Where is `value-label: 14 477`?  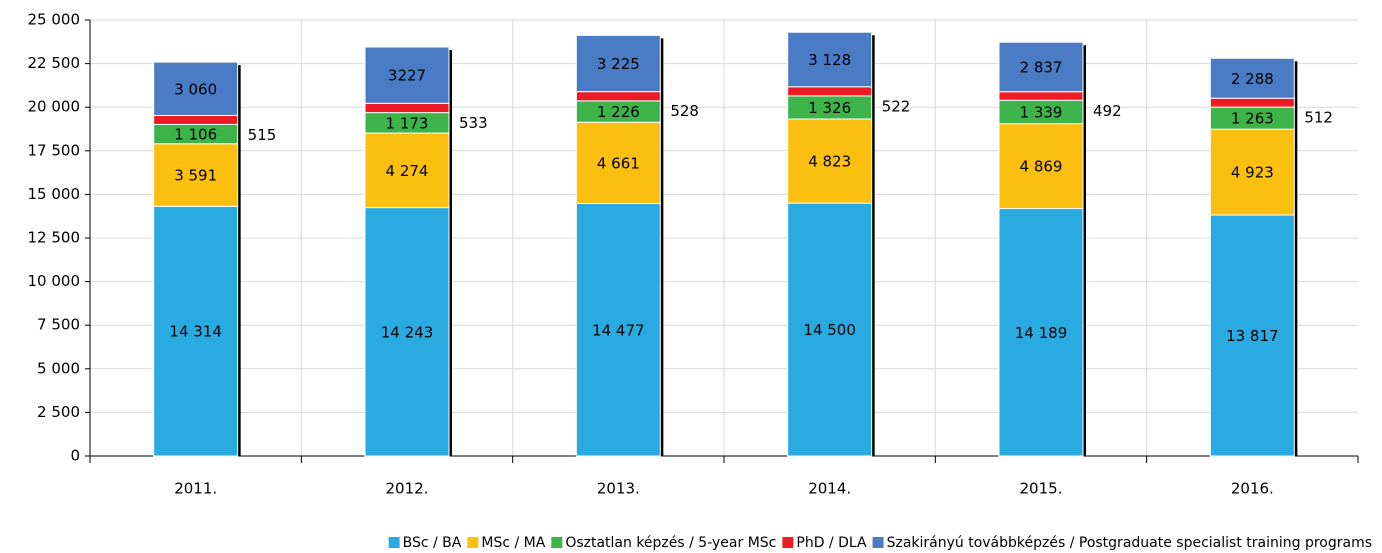 value-label: 14 477 is located at coordinates (618, 330).